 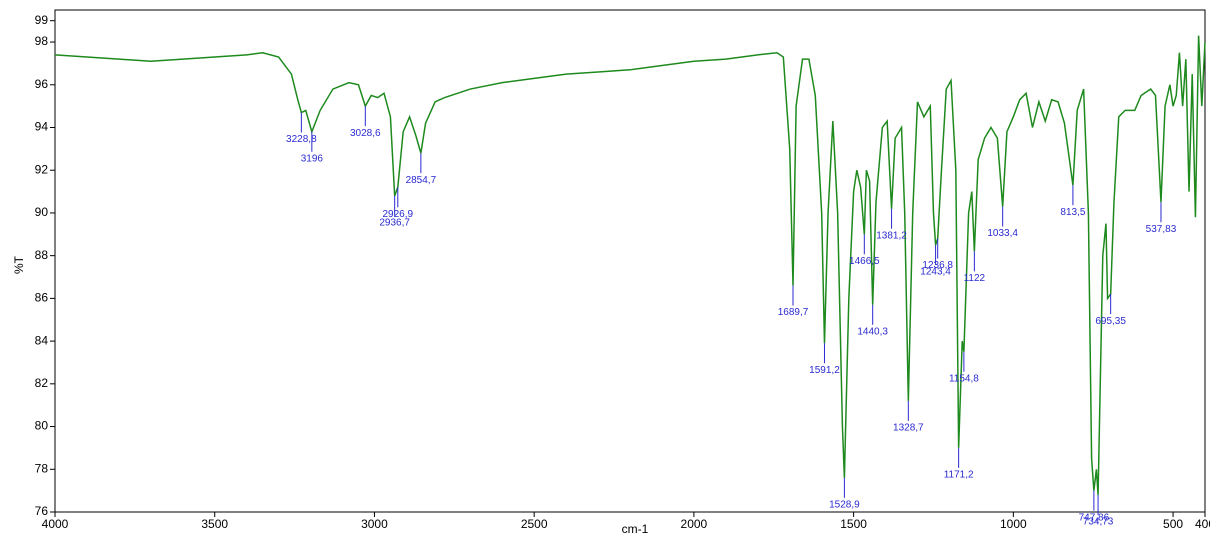 What do you see at coordinates (42, 511) in the screenshot?
I see `y-tick-label: 76` at bounding box center [42, 511].